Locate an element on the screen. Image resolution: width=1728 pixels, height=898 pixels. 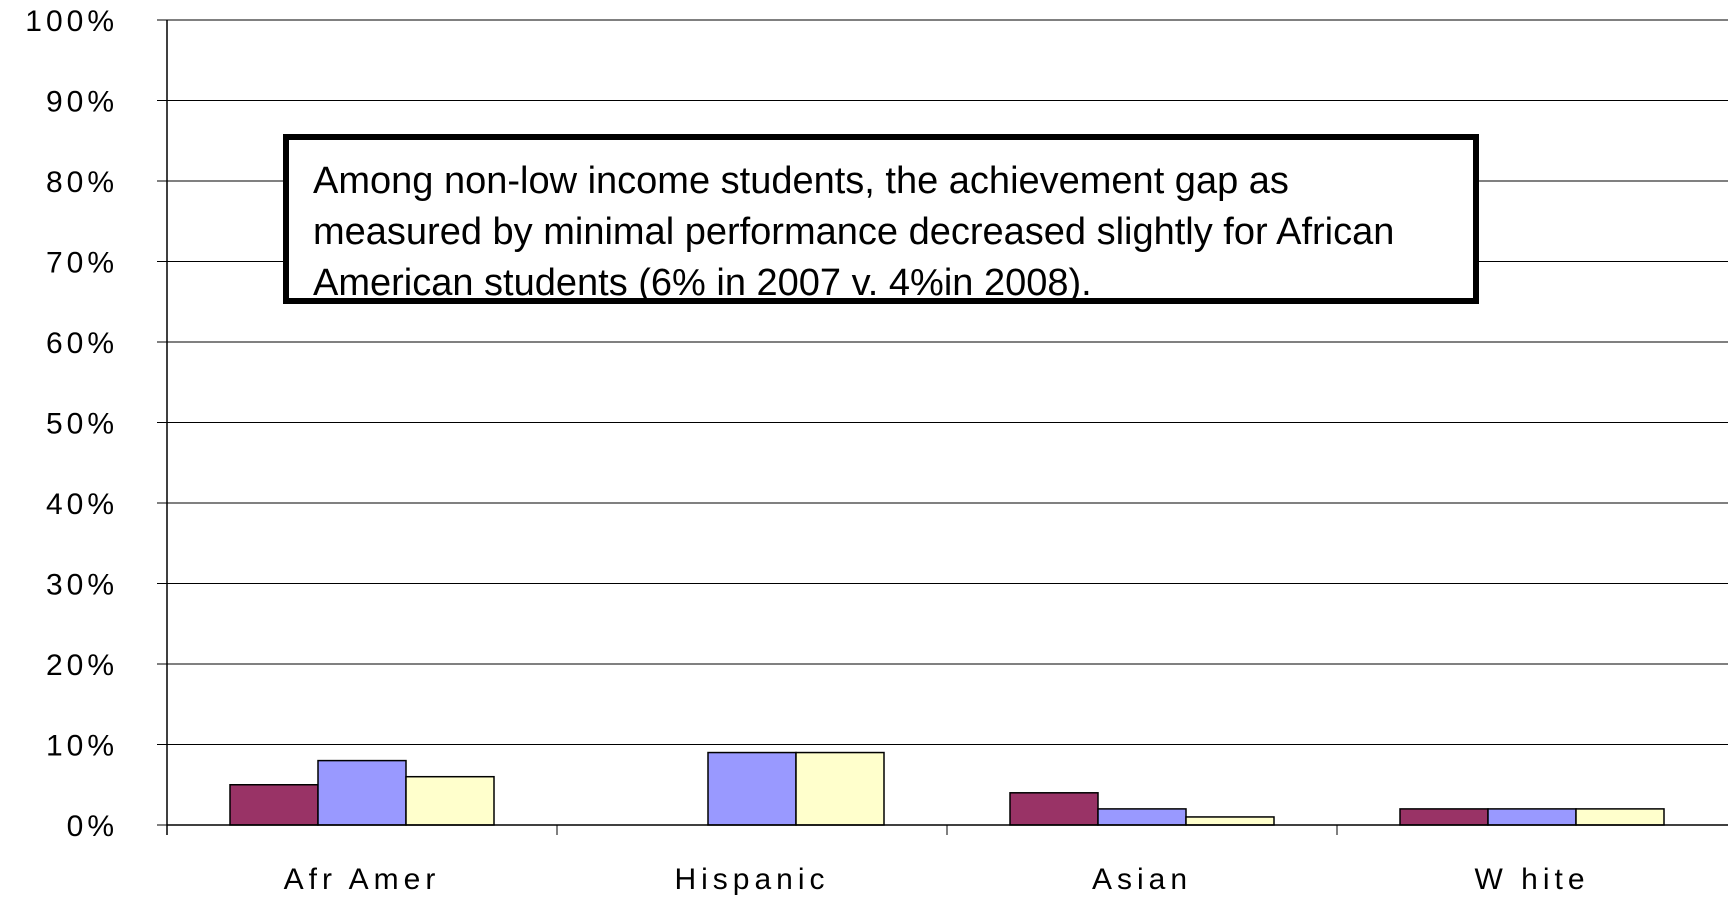
y-tick-label: 50% is located at coordinates (82, 424).